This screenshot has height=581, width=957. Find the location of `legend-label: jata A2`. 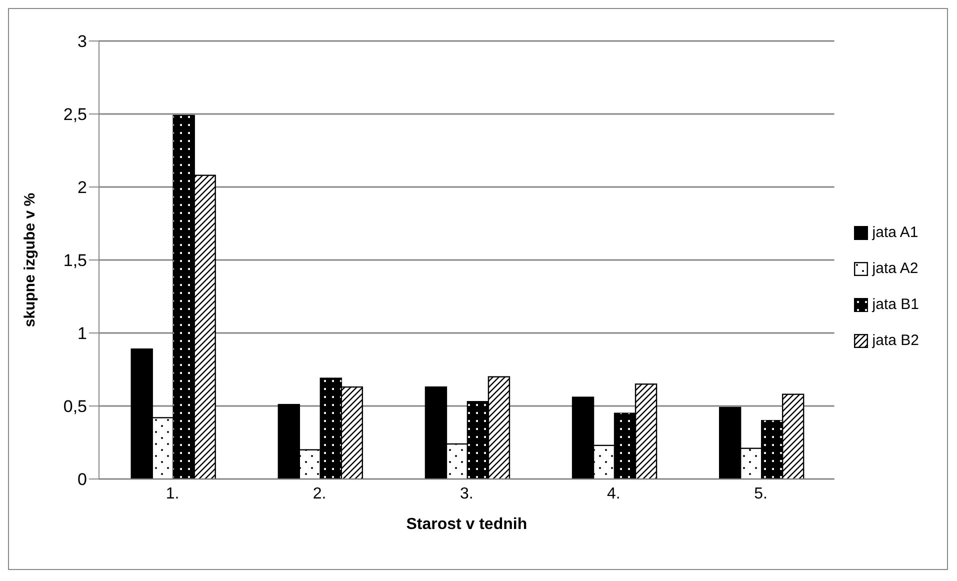

legend-label: jata A2 is located at coordinates (895, 268).